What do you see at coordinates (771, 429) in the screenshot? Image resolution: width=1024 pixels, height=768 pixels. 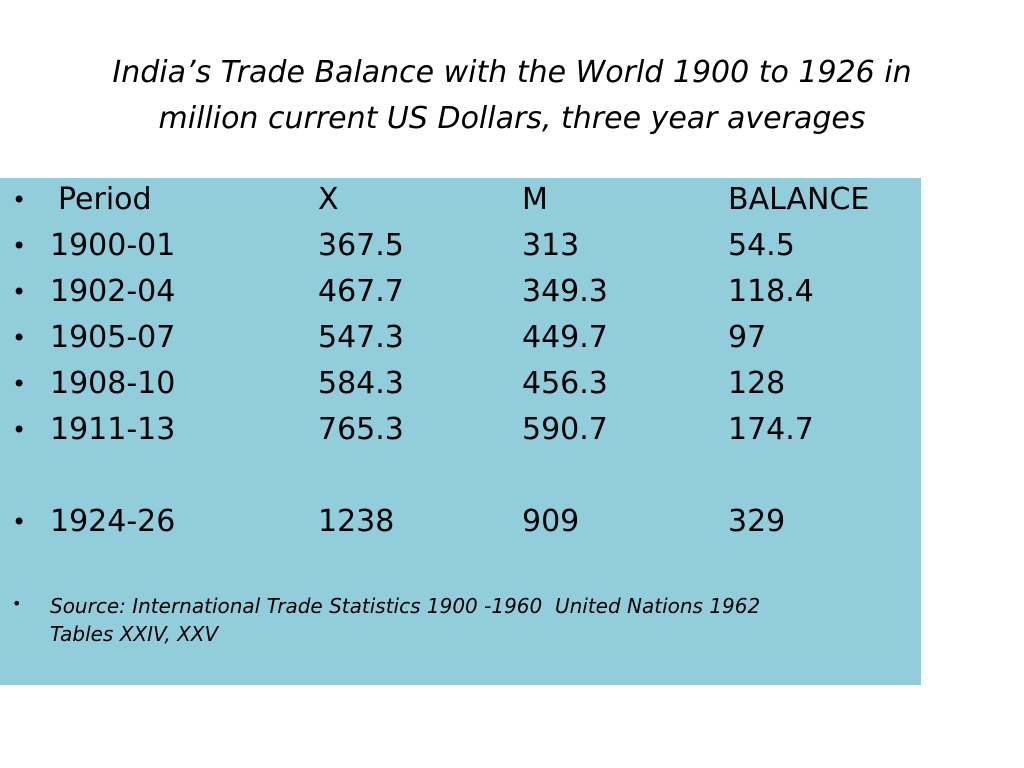 I see `cell-balance: 174.7` at bounding box center [771, 429].